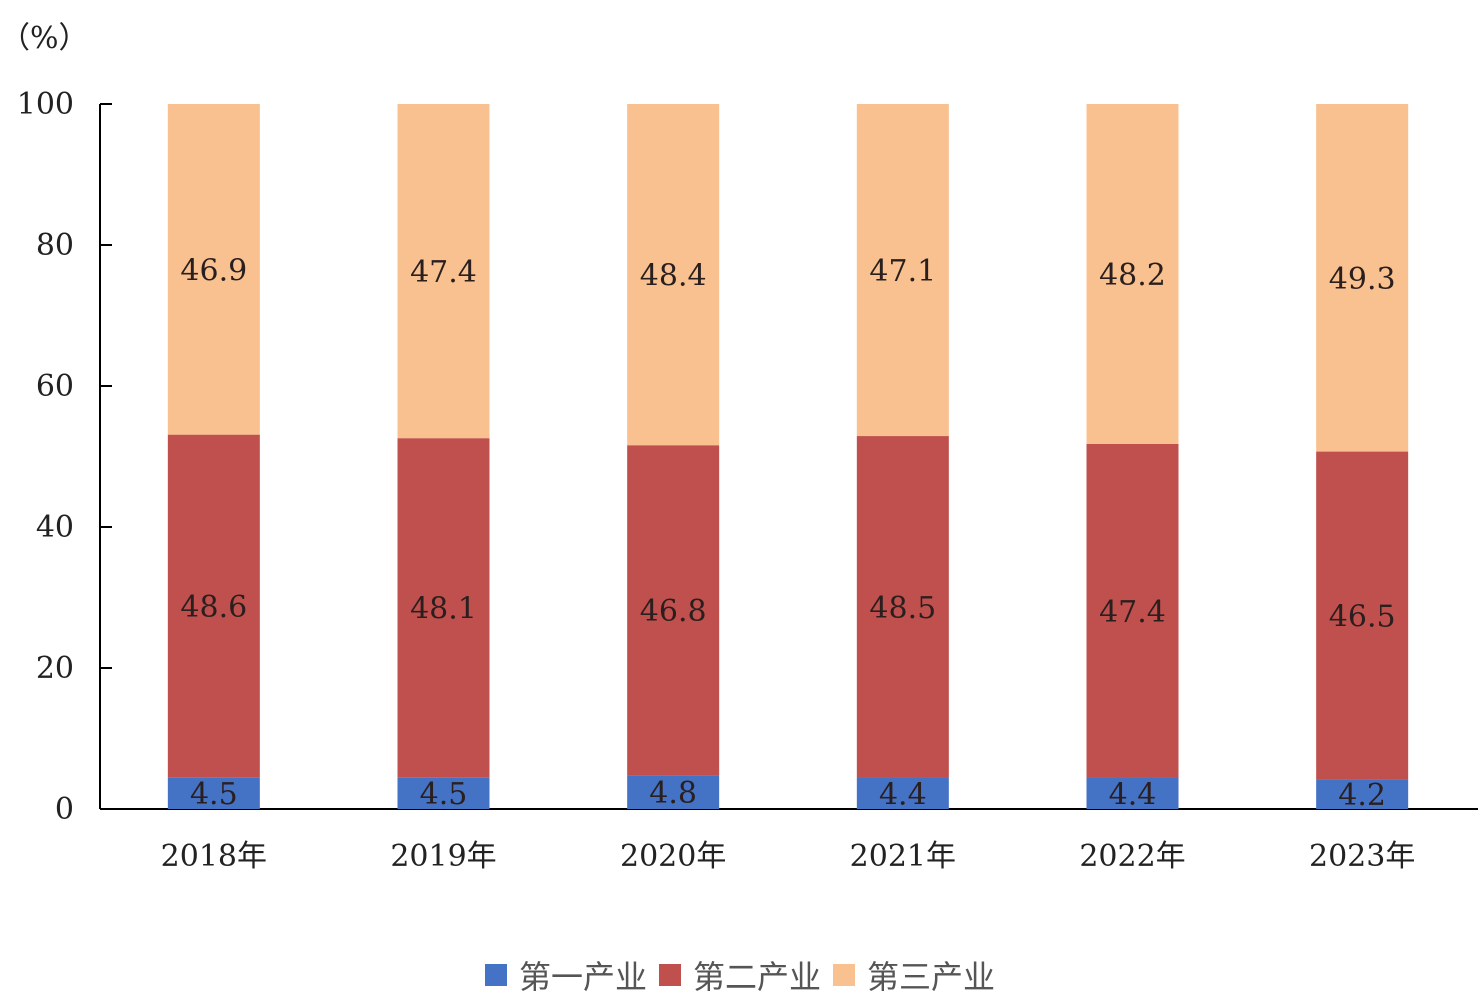  I want to click on data-label: 4.2, so click(1362, 795).